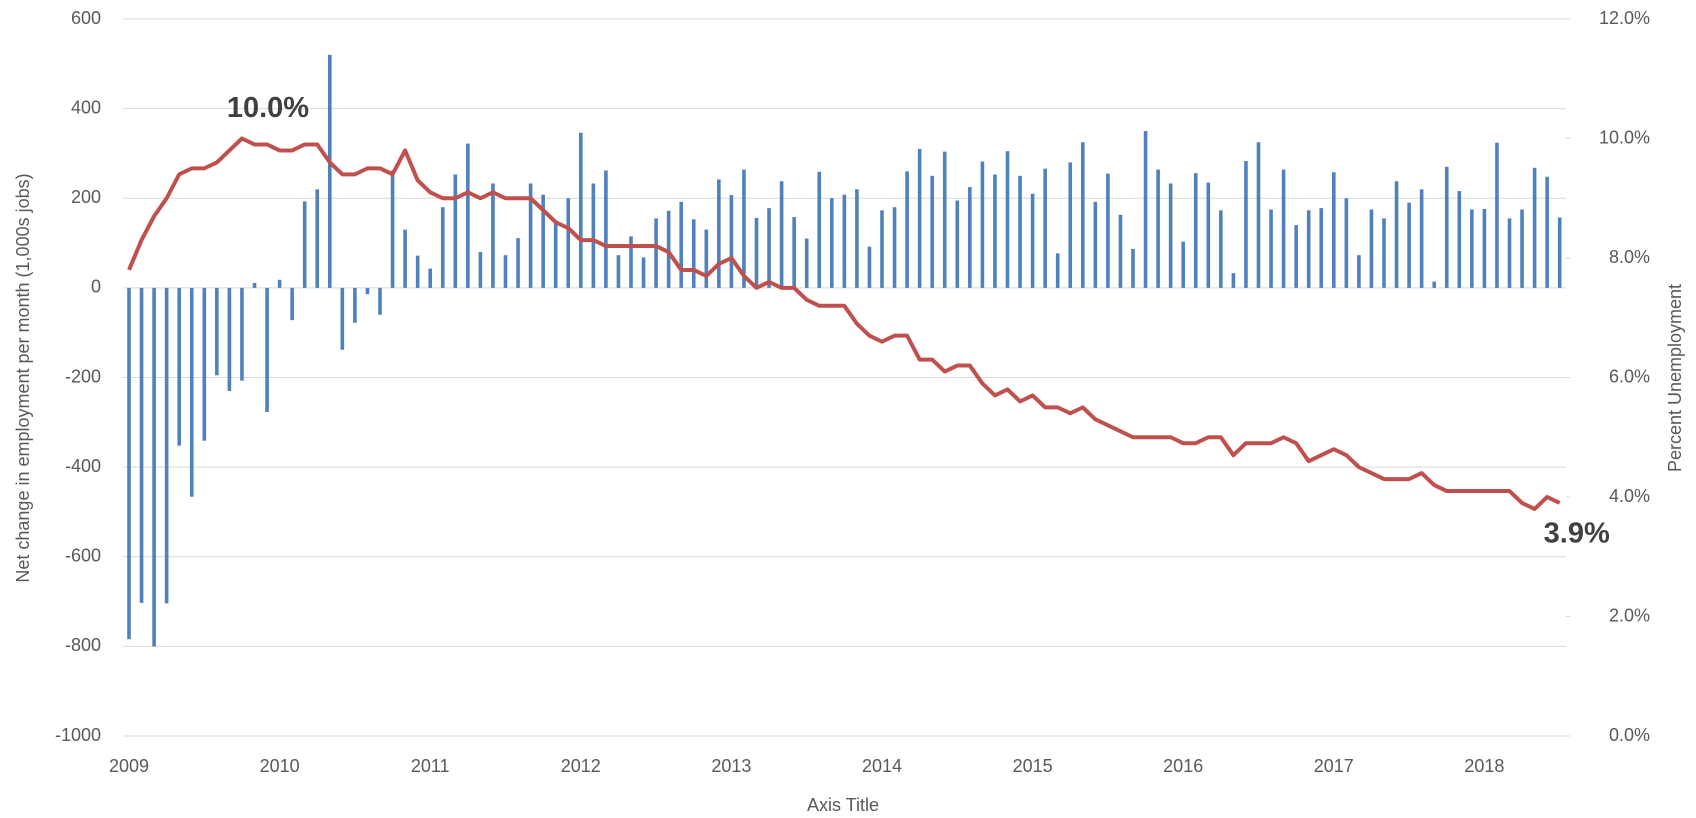  I want to click on y-tick-label: -1000, so click(78, 735).